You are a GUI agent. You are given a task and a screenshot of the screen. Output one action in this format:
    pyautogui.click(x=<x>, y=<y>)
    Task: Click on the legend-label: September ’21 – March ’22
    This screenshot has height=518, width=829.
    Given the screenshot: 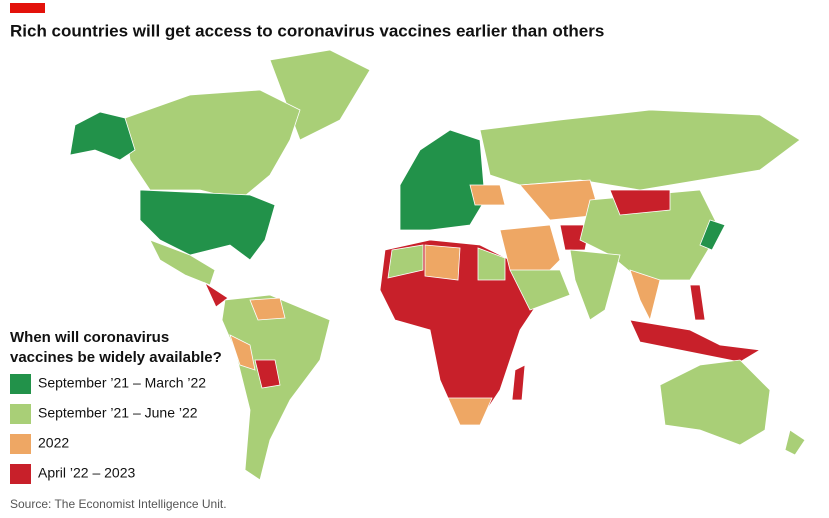 What is the action you would take?
    pyautogui.click(x=122, y=383)
    